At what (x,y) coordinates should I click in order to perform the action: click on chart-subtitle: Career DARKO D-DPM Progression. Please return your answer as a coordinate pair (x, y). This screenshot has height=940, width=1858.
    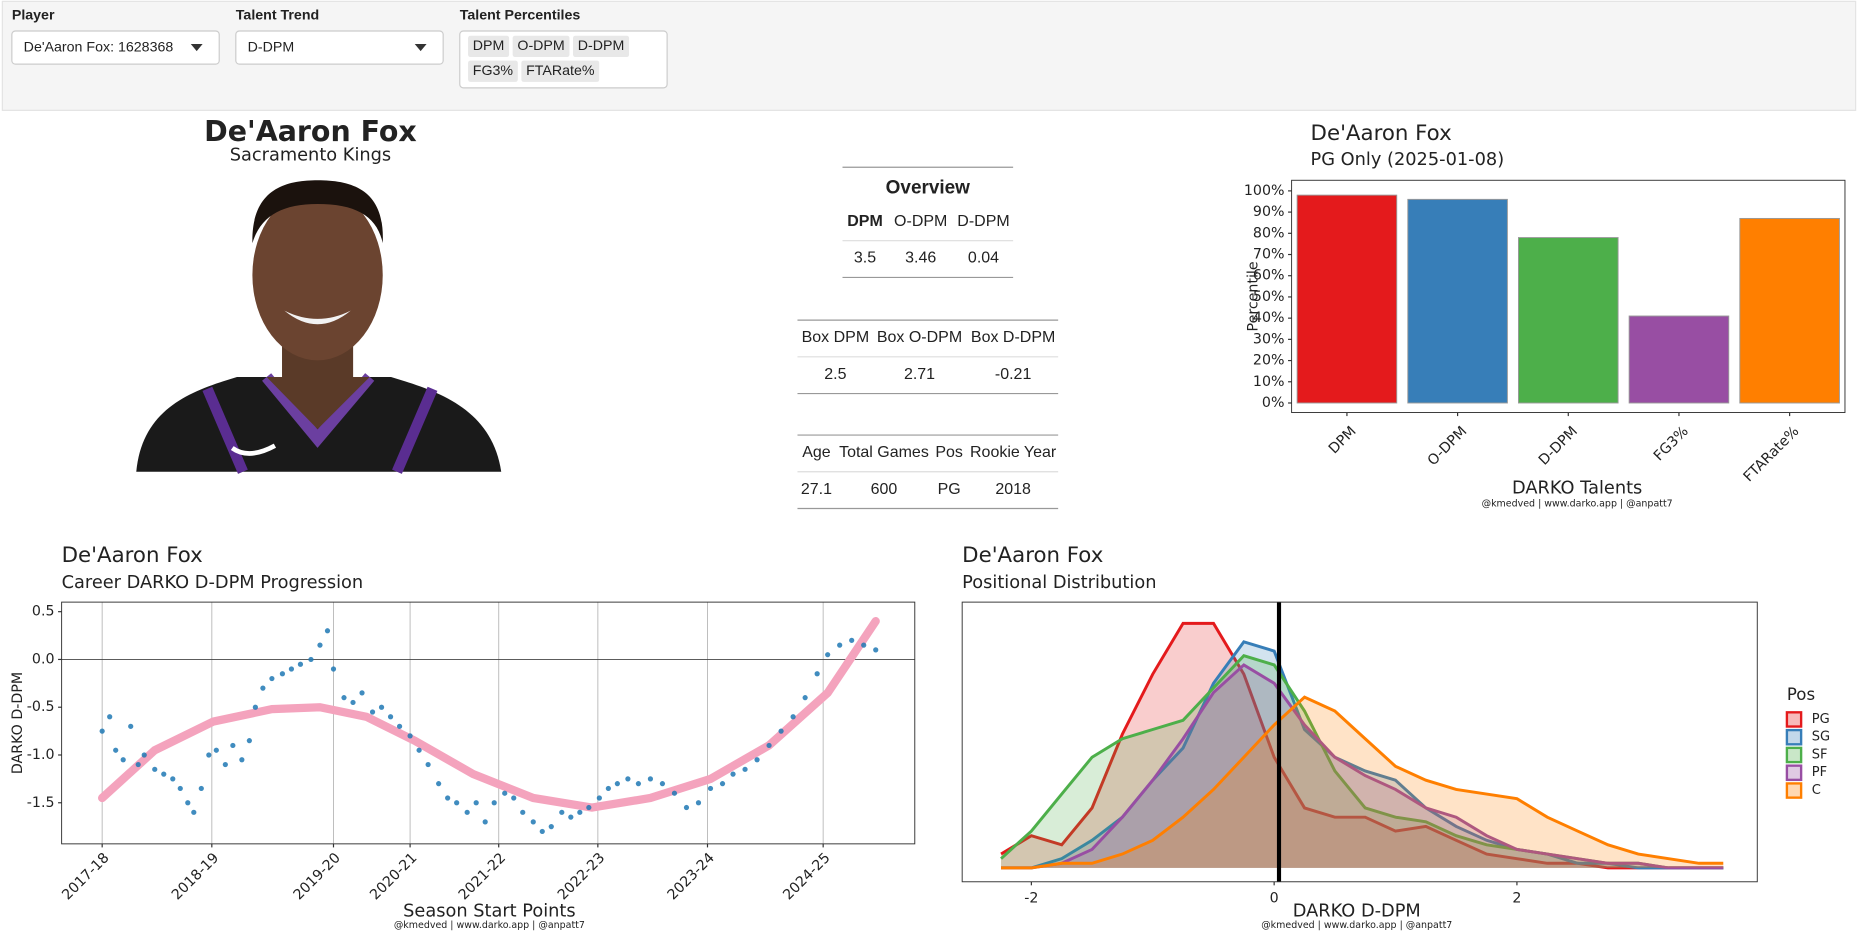
    Looking at the image, I should click on (213, 583).